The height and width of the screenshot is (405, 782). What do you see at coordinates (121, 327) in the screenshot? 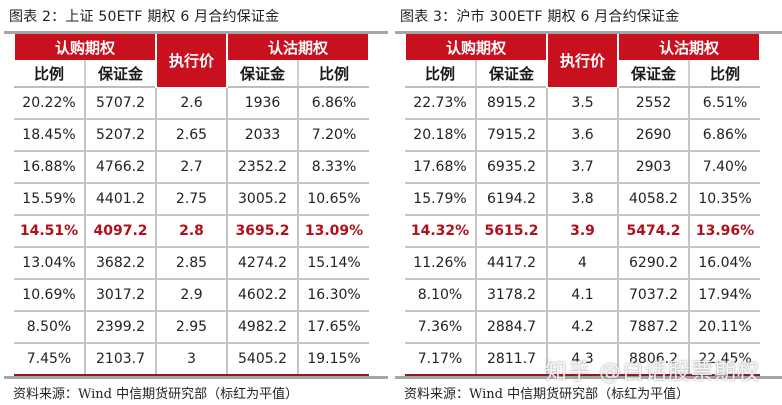
I see `call-margin-cell: 2399.2` at bounding box center [121, 327].